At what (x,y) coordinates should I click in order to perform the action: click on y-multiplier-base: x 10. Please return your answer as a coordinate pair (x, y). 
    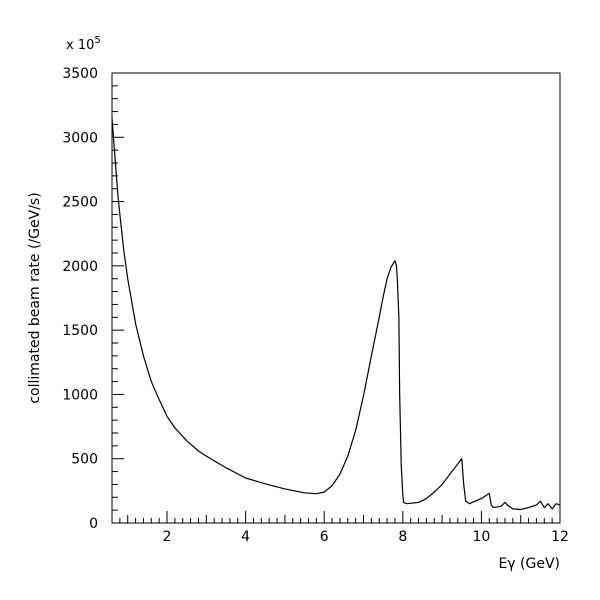
    Looking at the image, I should click on (80, 45).